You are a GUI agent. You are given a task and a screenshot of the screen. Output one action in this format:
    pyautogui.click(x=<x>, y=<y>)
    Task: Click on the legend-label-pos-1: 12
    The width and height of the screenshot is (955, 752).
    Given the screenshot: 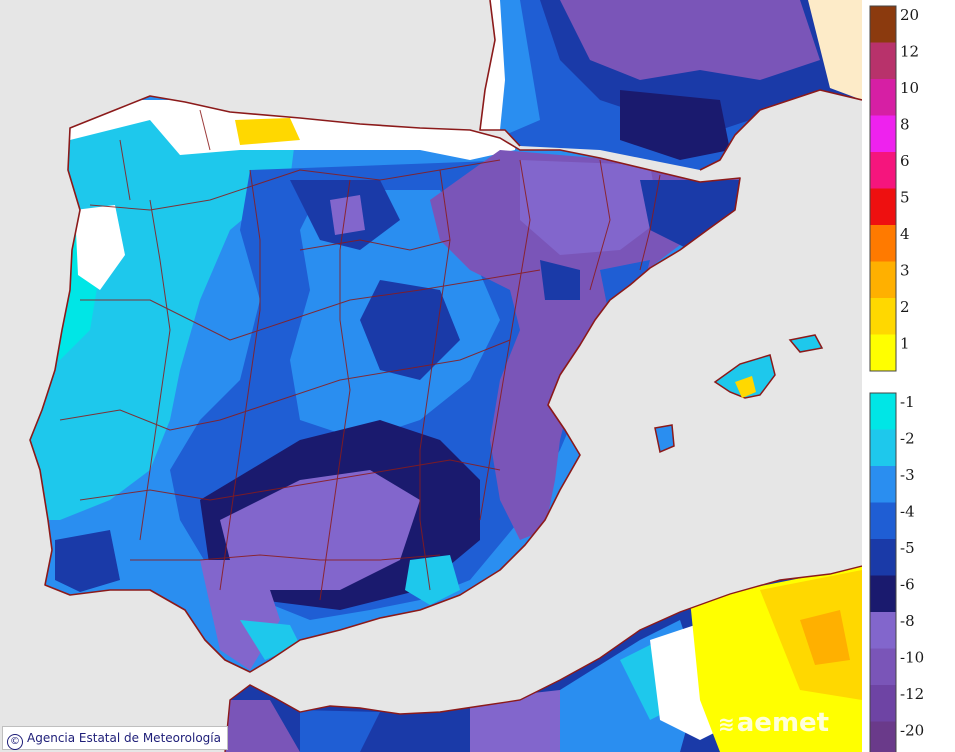 What is the action you would take?
    pyautogui.click(x=909, y=52)
    